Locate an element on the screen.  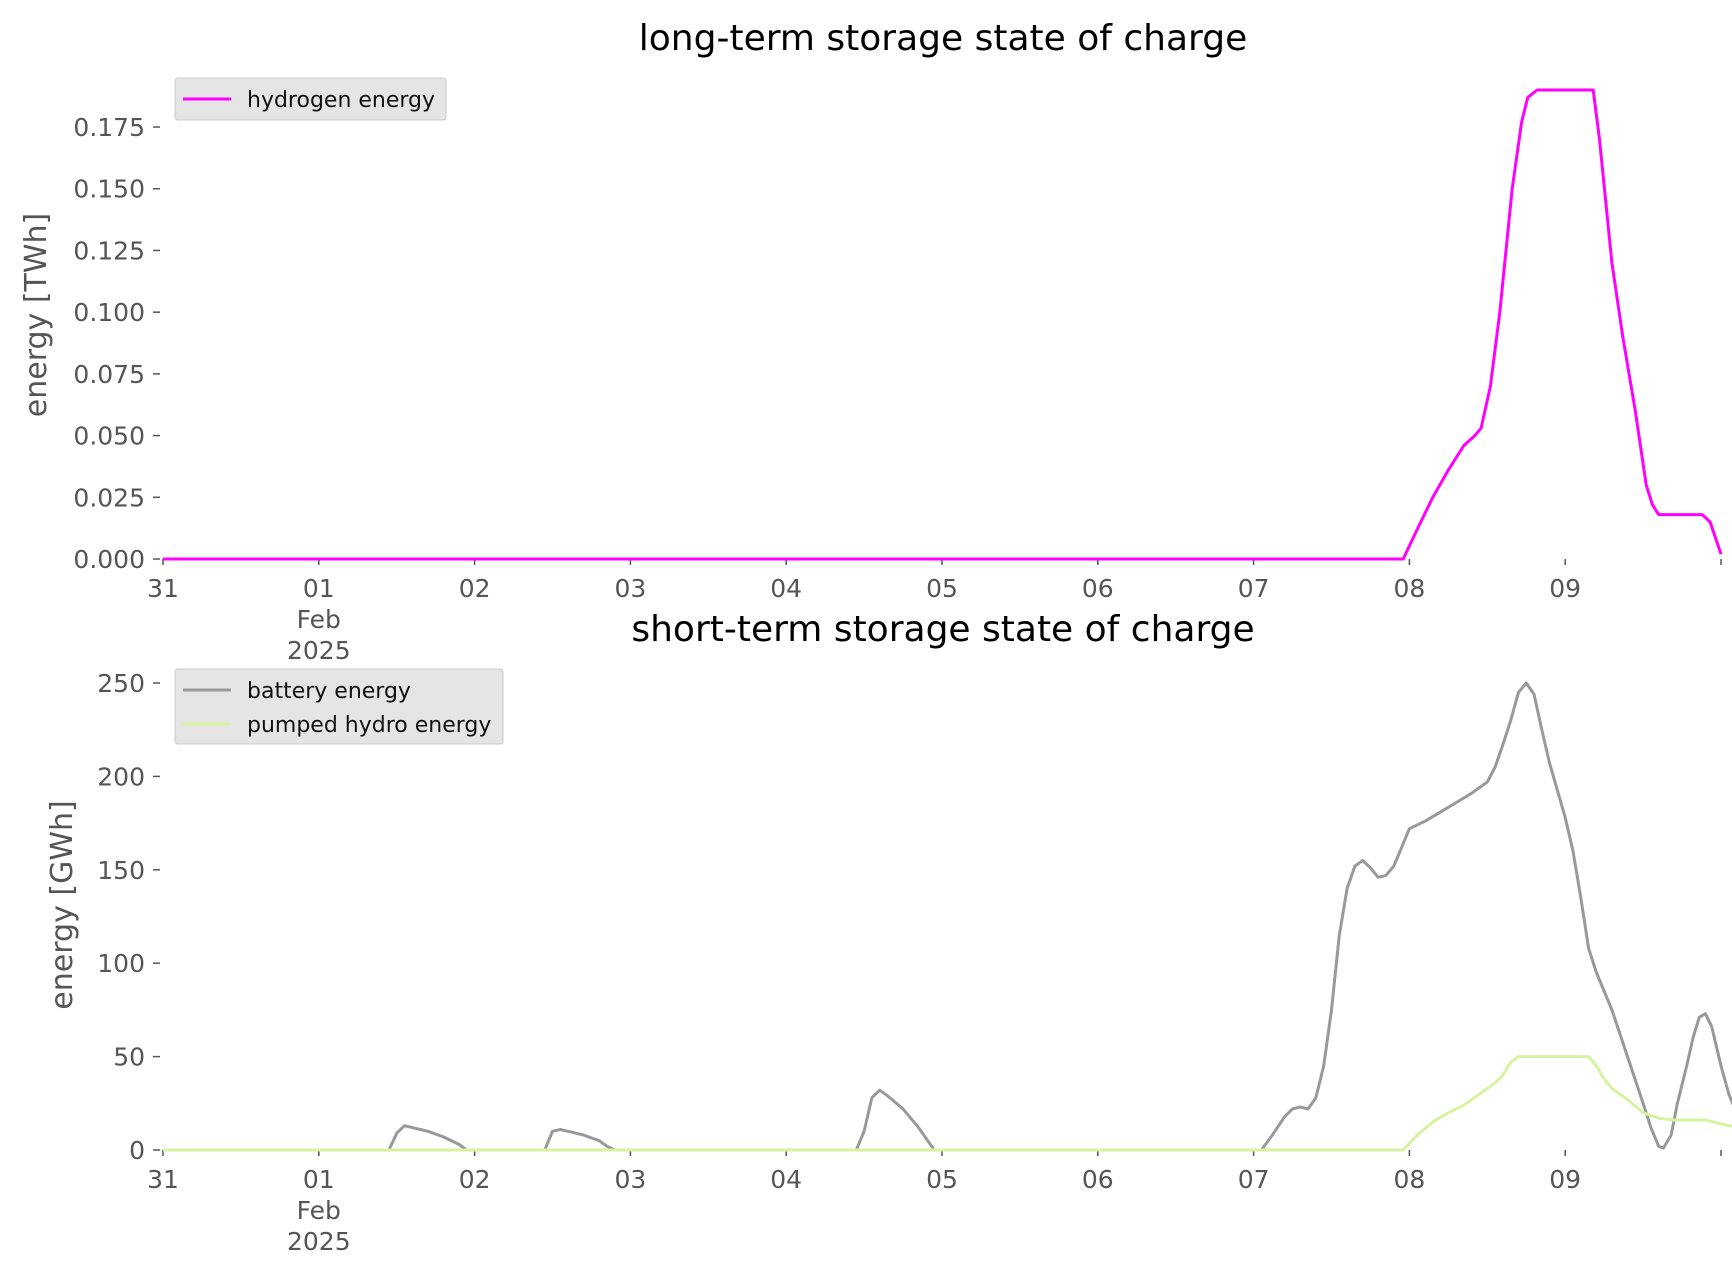
y-tick-label: 0.100 is located at coordinates (109, 312).